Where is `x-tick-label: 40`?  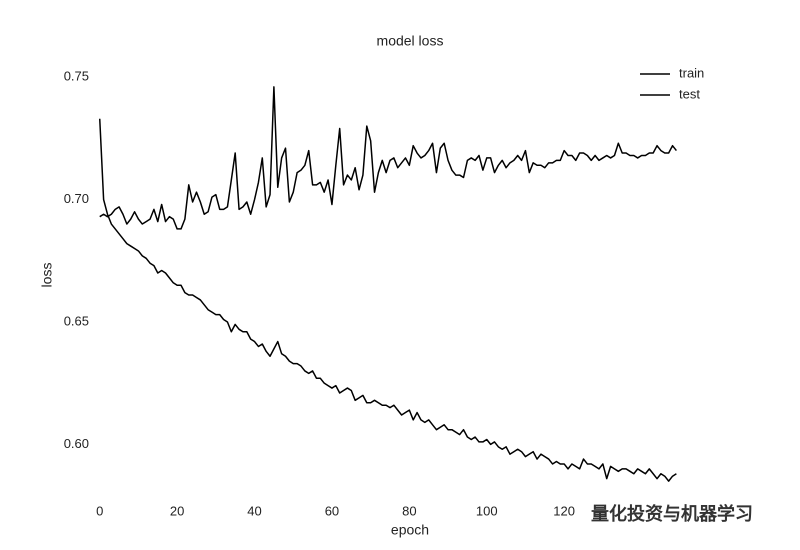 x-tick-label: 40 is located at coordinates (254, 510).